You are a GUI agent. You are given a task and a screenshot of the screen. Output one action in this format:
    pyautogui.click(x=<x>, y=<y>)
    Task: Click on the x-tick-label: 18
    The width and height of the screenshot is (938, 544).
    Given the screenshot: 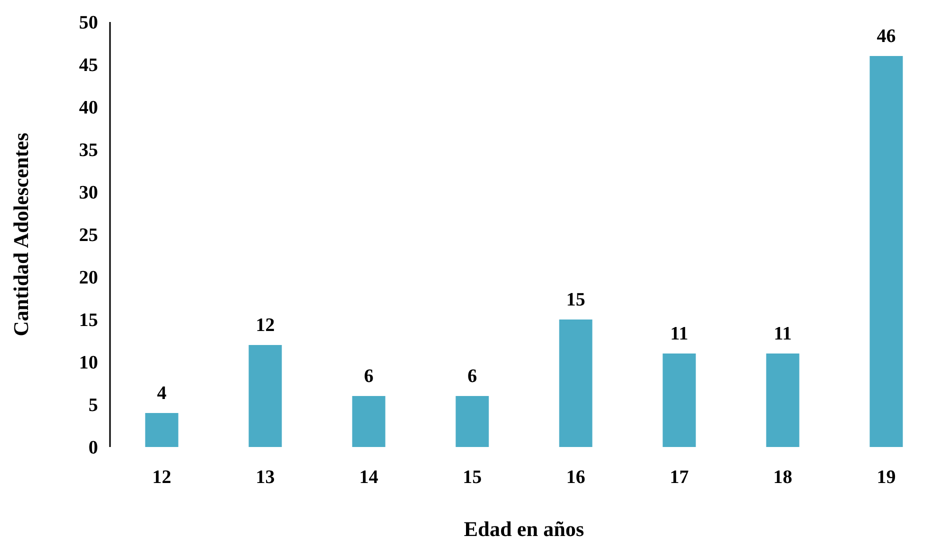 What is the action you would take?
    pyautogui.click(x=782, y=477)
    